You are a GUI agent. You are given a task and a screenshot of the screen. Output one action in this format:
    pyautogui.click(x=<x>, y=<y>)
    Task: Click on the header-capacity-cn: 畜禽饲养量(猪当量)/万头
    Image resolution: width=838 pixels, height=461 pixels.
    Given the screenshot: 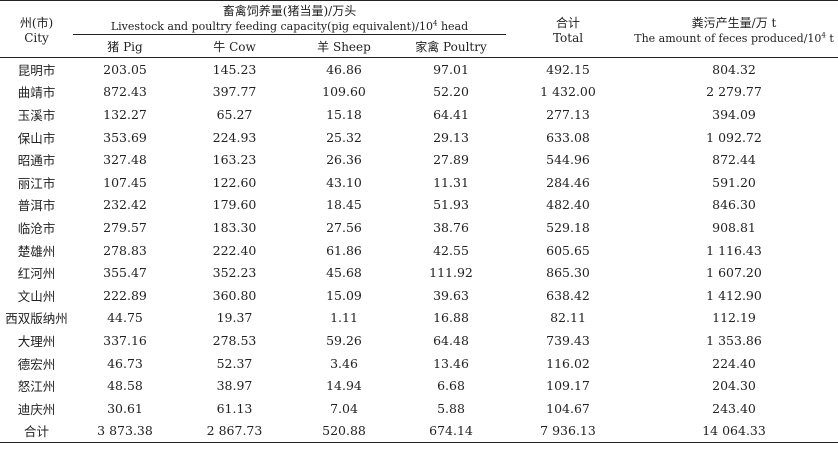 What is the action you would take?
    pyautogui.click(x=289, y=11)
    